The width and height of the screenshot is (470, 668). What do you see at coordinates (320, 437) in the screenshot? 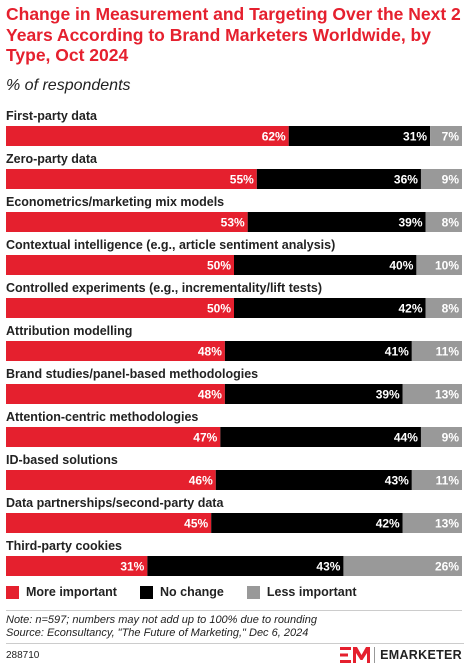
I see `bar-no-change-attention-centric-methodologies` at bounding box center [320, 437].